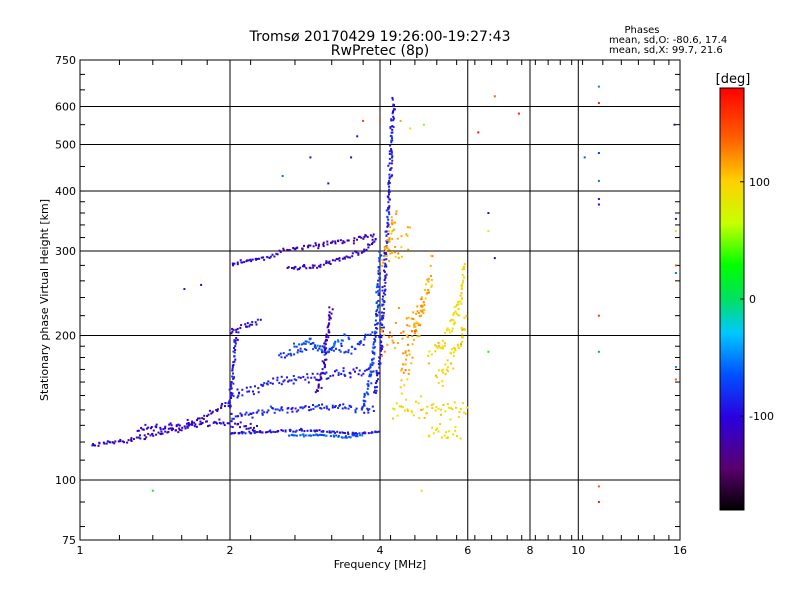  I want to click on x-tick-label: 4, so click(380, 550).